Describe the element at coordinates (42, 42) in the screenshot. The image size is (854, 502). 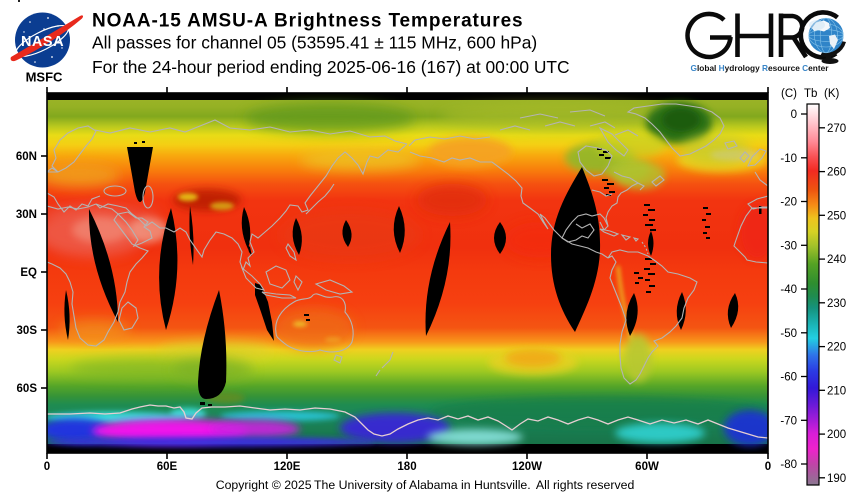
I see `svg-text: NASA` at that location.